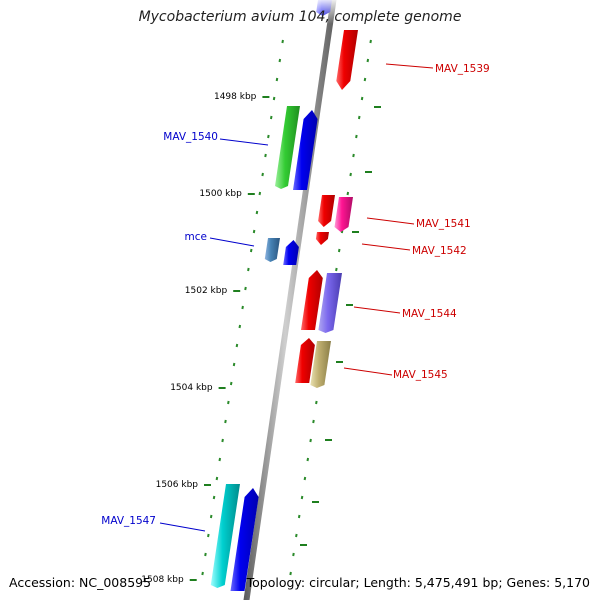  What do you see at coordinates (196, 237) in the screenshot?
I see `gene-label: mce` at bounding box center [196, 237].